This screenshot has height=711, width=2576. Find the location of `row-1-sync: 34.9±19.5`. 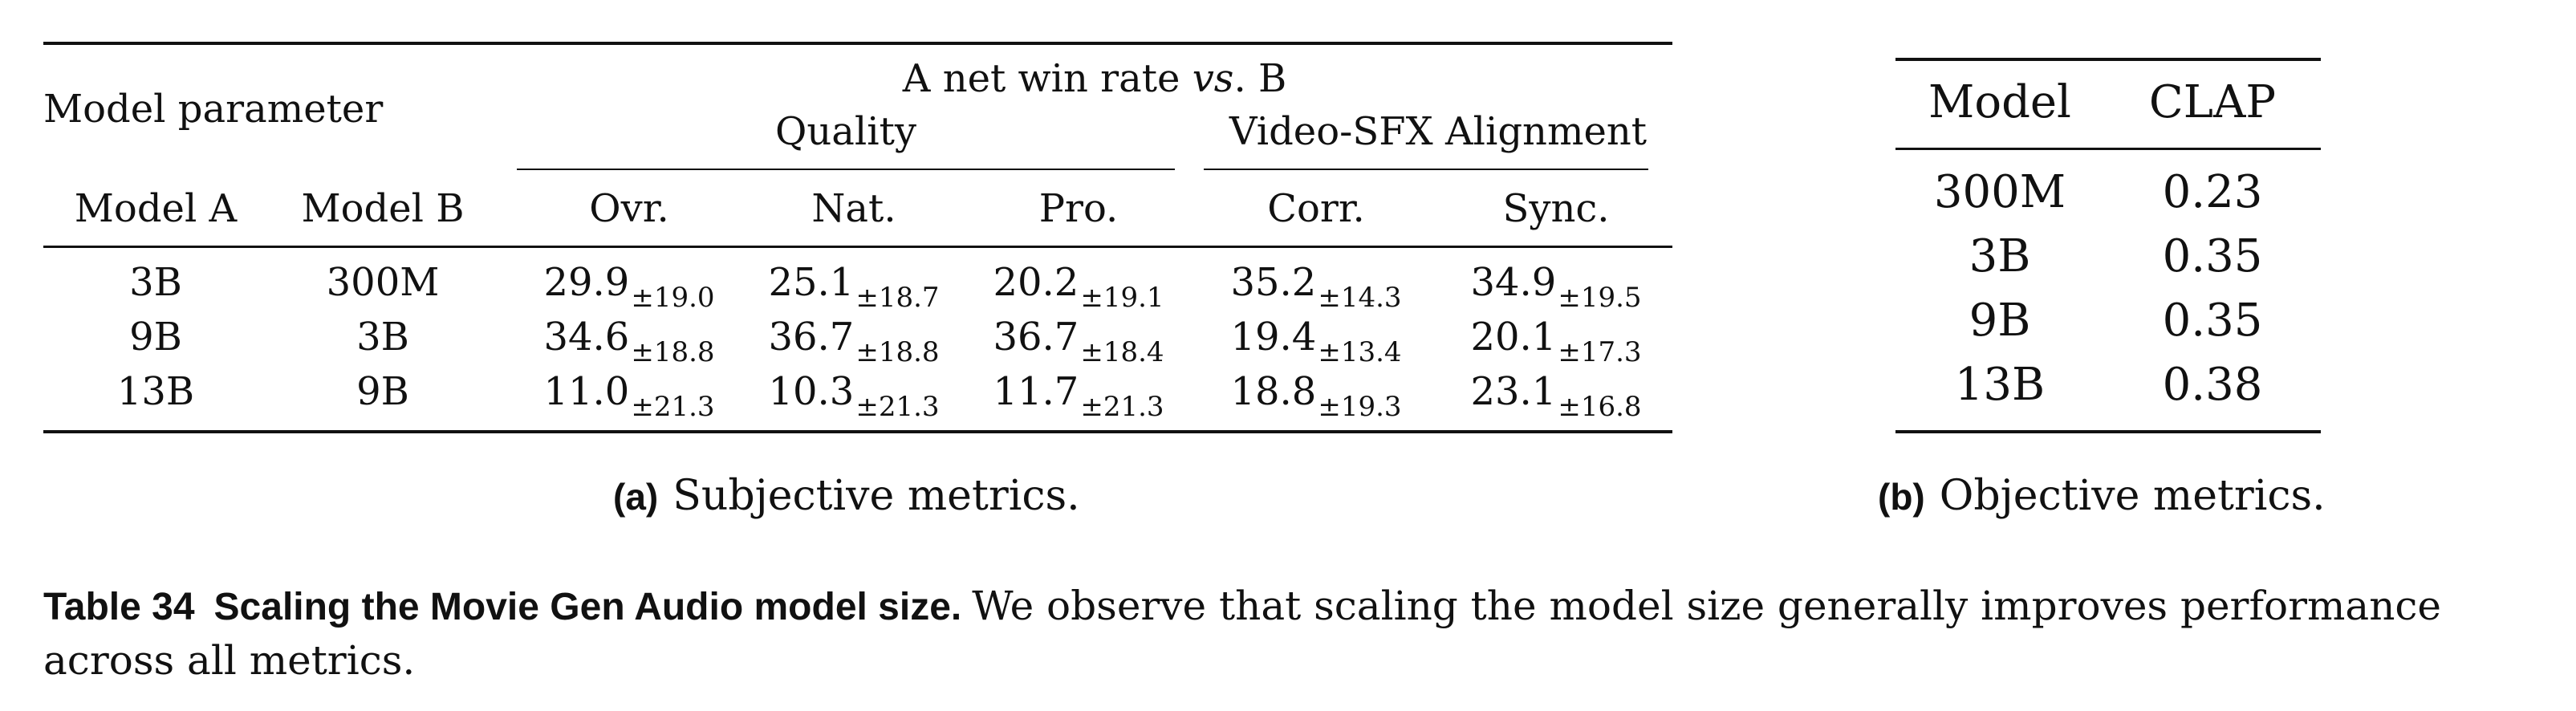

row-1-sync: 34.9±19.5 is located at coordinates (1556, 287).